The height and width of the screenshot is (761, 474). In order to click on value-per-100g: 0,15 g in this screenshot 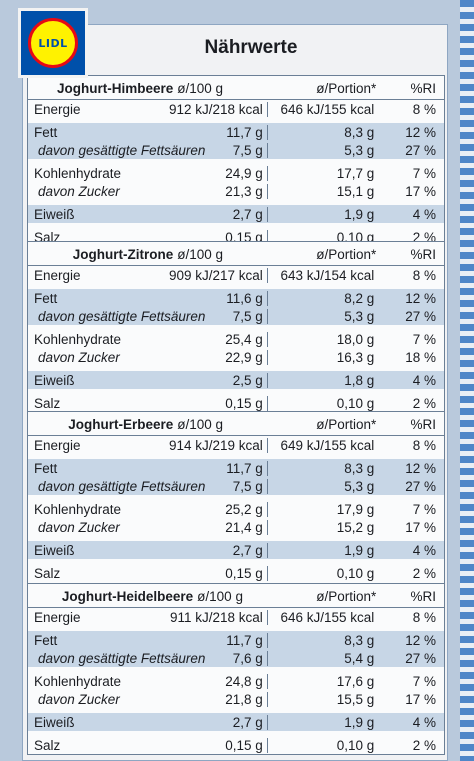, I will do `click(244, 403)`.